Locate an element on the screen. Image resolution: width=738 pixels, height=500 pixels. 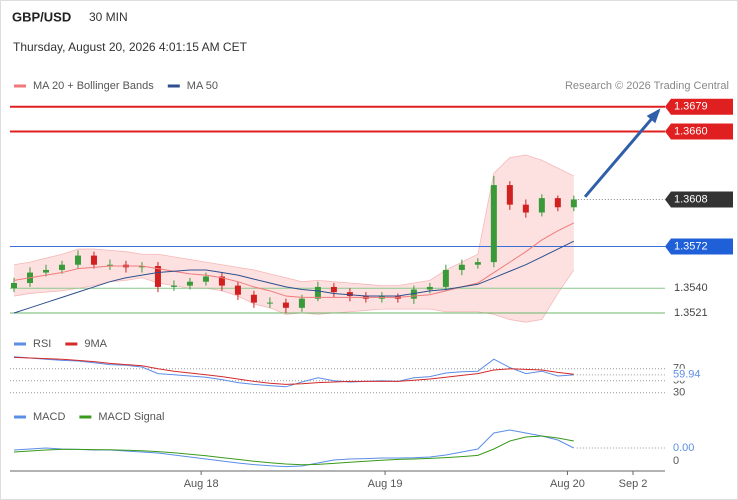
legend-label: MA 20 + Bollinger Bands is located at coordinates (93, 86).